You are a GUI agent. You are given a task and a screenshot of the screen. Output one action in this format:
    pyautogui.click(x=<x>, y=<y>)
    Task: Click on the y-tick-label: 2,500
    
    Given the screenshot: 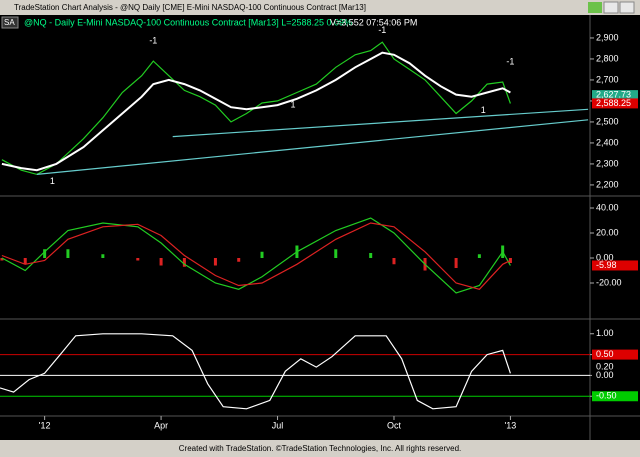 What is the action you would take?
    pyautogui.click(x=607, y=121)
    